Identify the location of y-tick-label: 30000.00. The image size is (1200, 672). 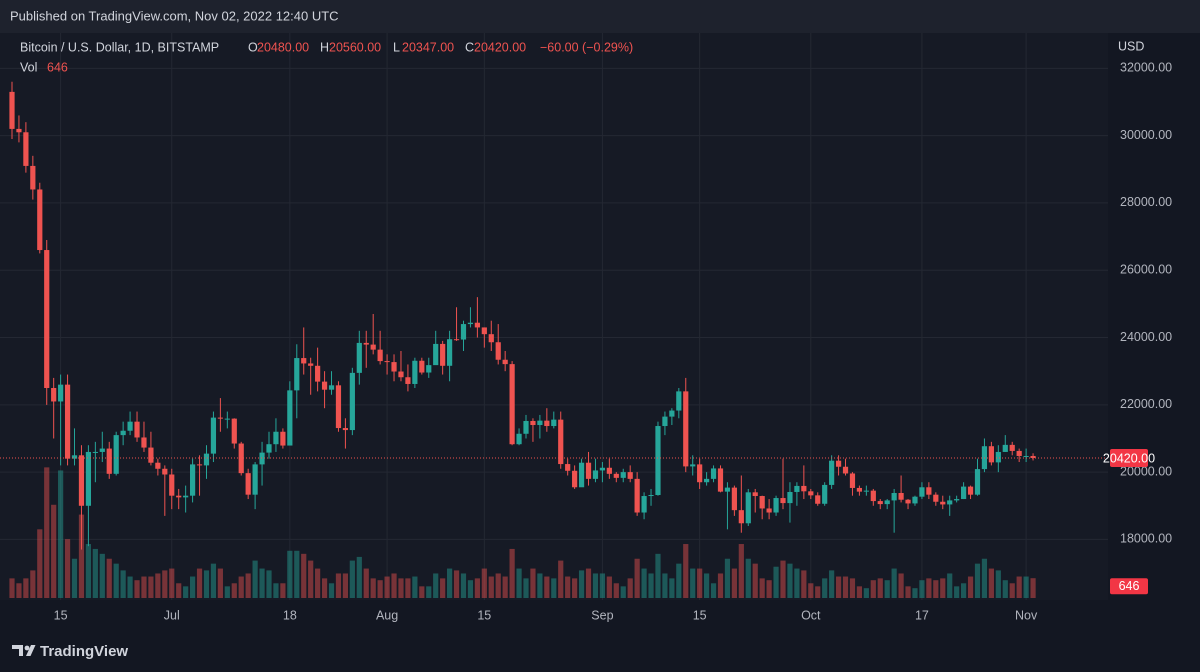
(1146, 135).